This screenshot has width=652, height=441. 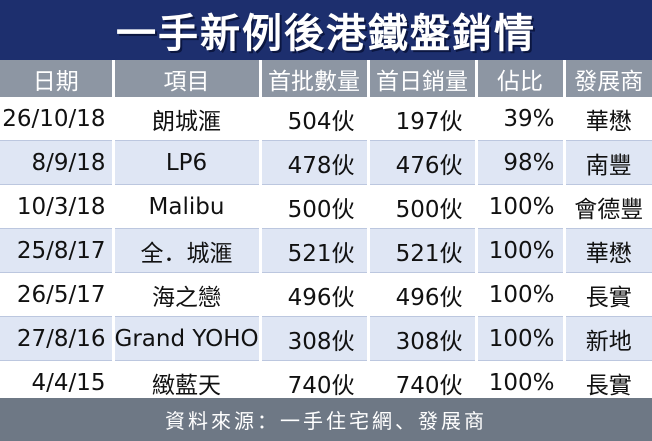 I want to click on cell-date: 4/4/15, so click(x=57, y=382).